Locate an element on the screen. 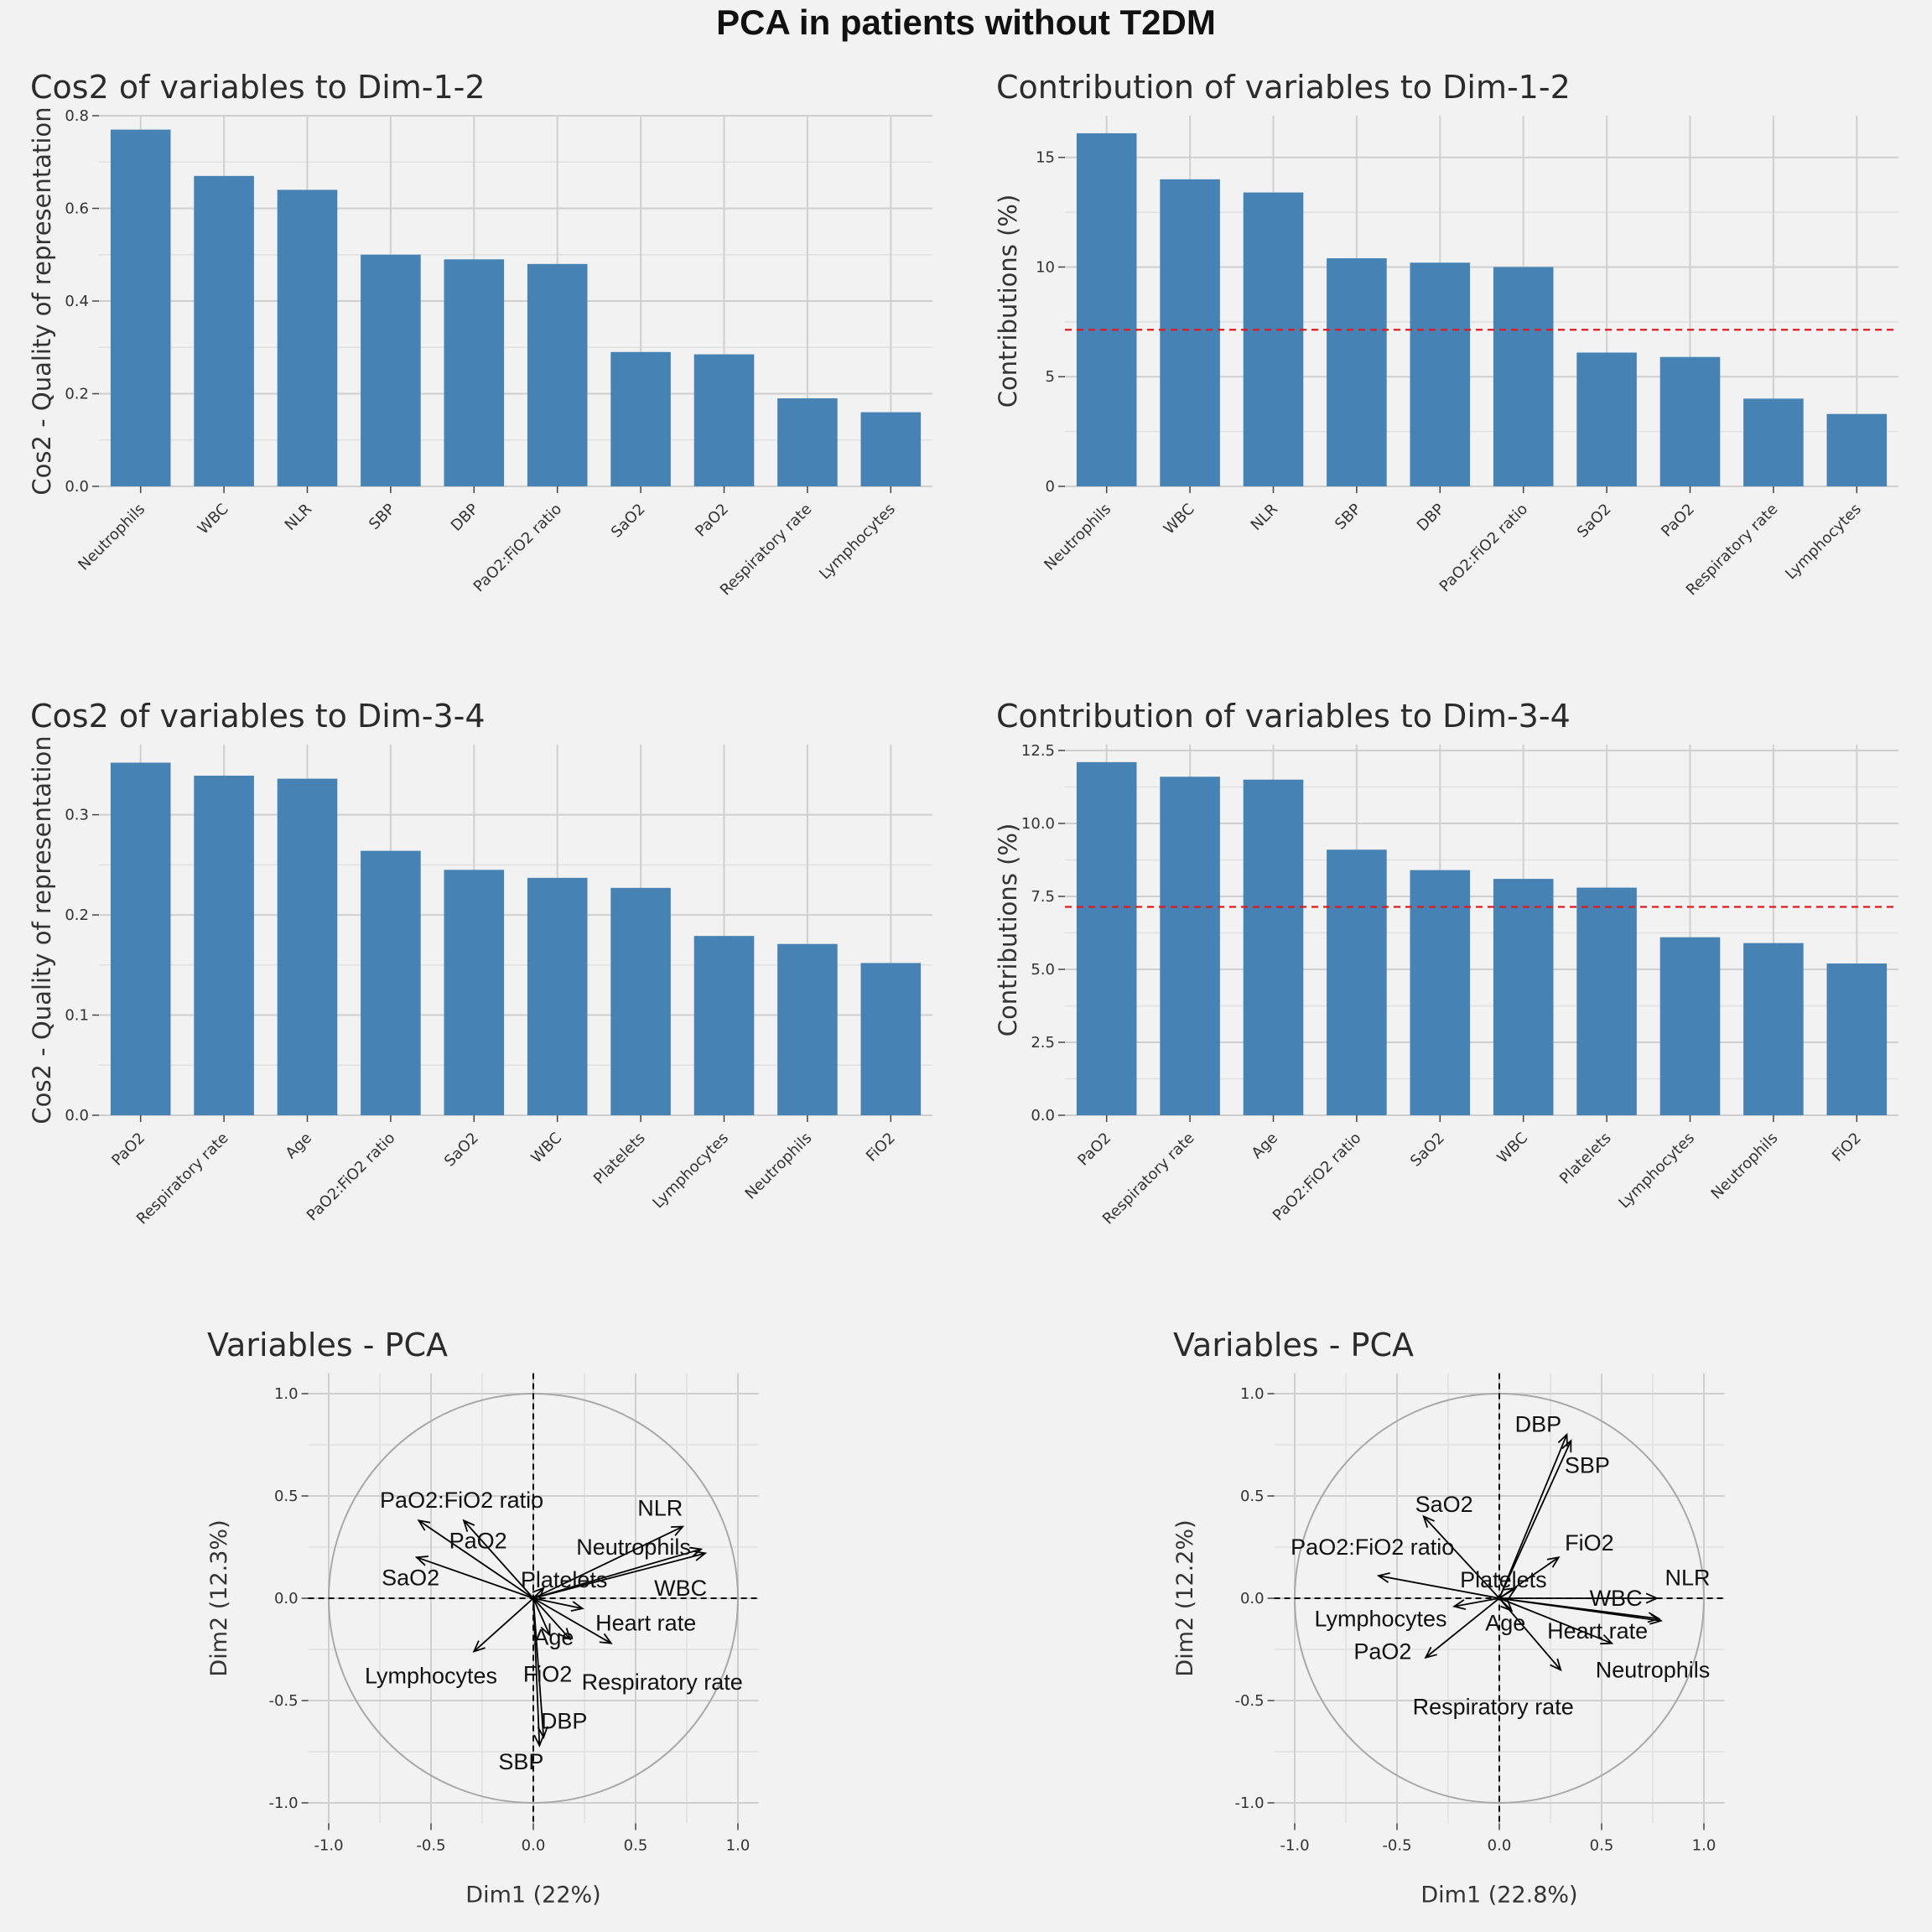  variable-label: NLR is located at coordinates (1687, 1578).